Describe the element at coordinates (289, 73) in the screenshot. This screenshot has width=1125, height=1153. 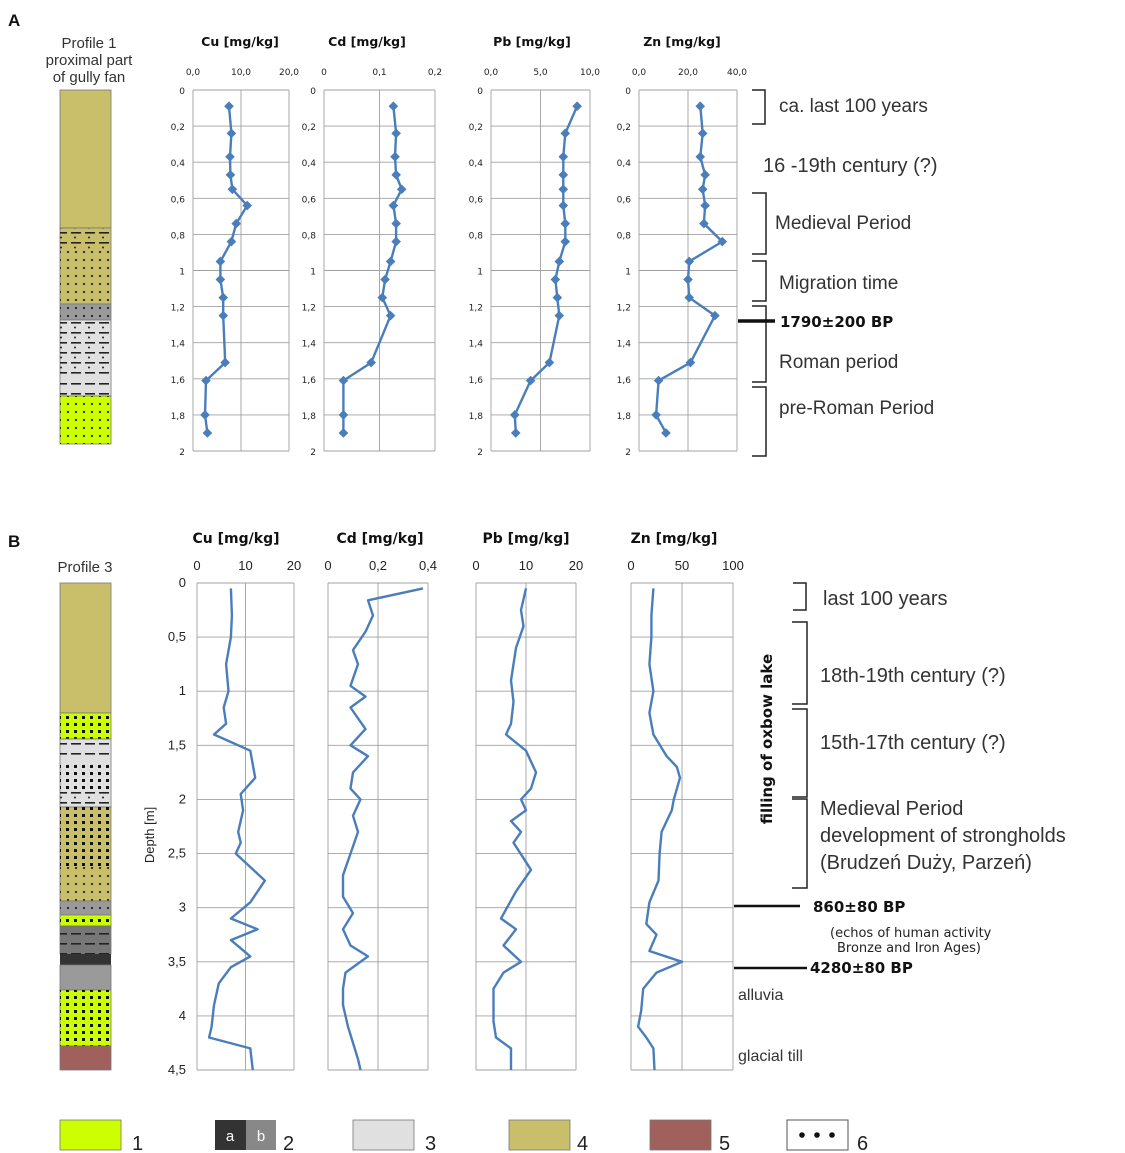
I see `x-tick-a-cu-2: 20,0` at that location.